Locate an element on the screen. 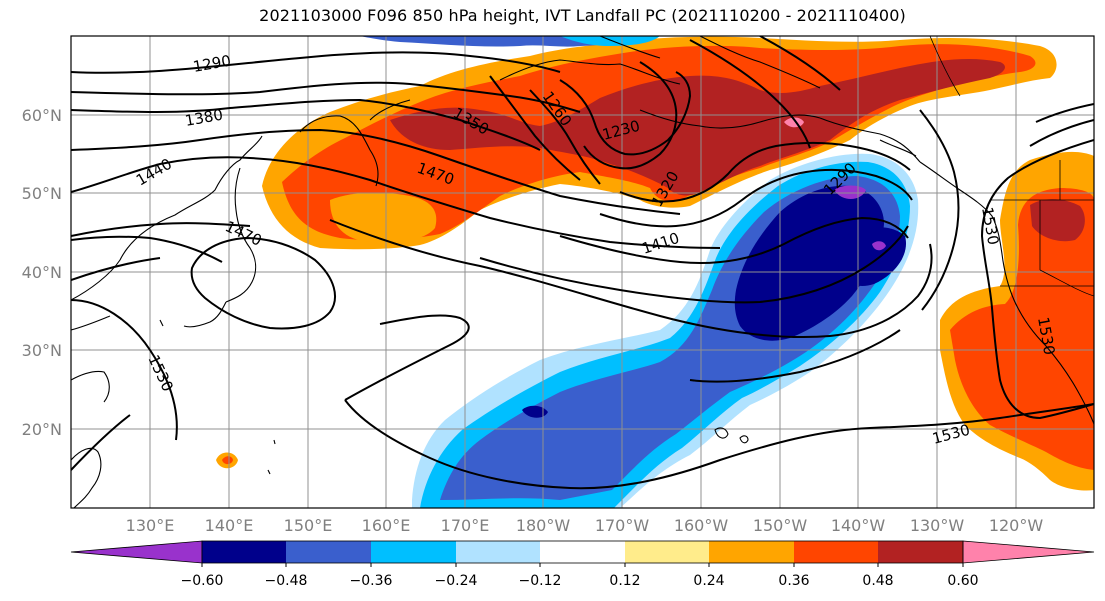 The width and height of the screenshot is (1105, 601). negative-anomaly-navy-east is located at coordinates (872, 257).